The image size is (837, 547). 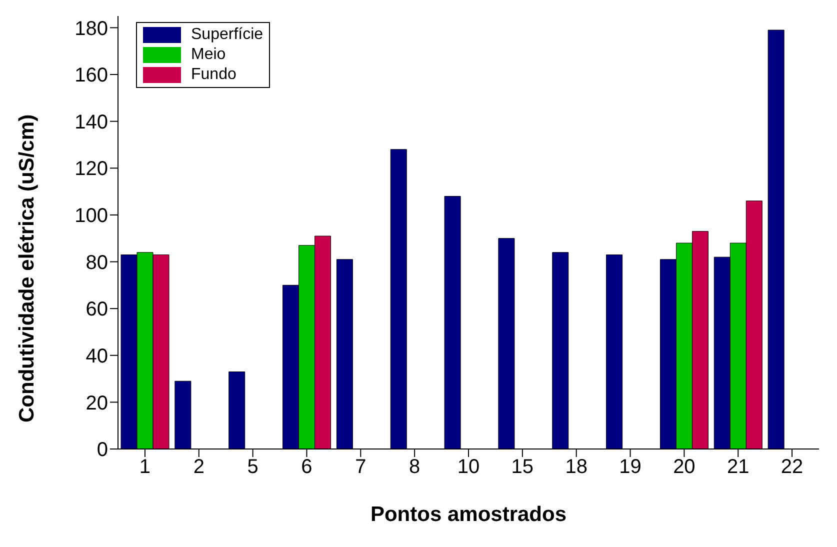 What do you see at coordinates (213, 75) in the screenshot?
I see `legend-label: Fundo` at bounding box center [213, 75].